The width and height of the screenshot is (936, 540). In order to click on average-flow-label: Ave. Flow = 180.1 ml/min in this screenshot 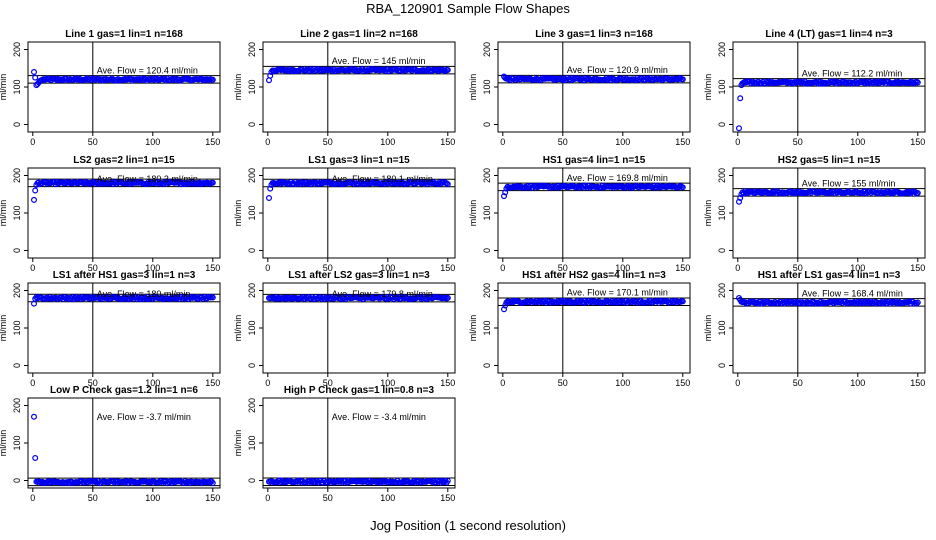, I will do `click(382, 179)`.